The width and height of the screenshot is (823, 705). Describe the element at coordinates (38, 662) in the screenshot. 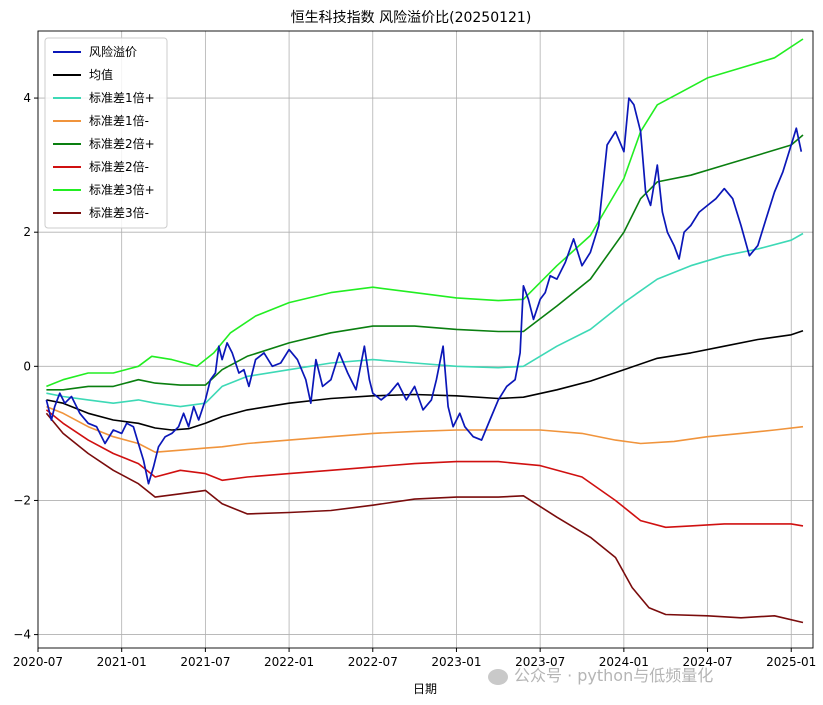

I see `x-tick-label: 2020-07` at that location.